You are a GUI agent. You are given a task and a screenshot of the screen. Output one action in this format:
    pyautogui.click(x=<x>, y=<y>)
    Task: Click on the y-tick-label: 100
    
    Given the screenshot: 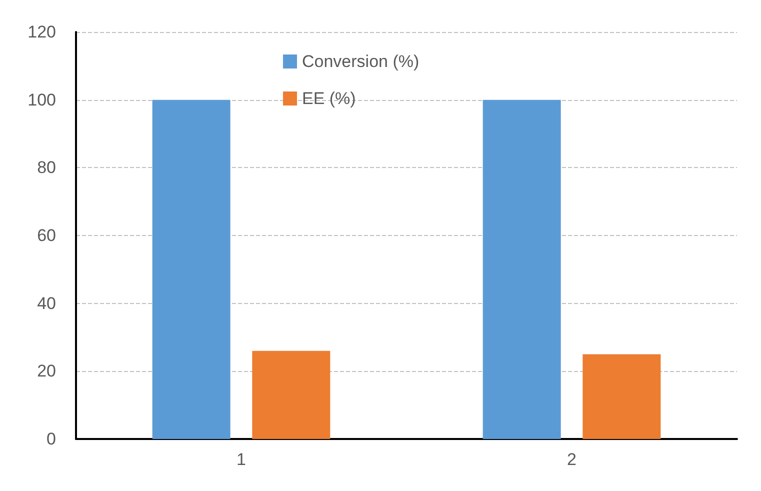 What is the action you would take?
    pyautogui.click(x=42, y=100)
    